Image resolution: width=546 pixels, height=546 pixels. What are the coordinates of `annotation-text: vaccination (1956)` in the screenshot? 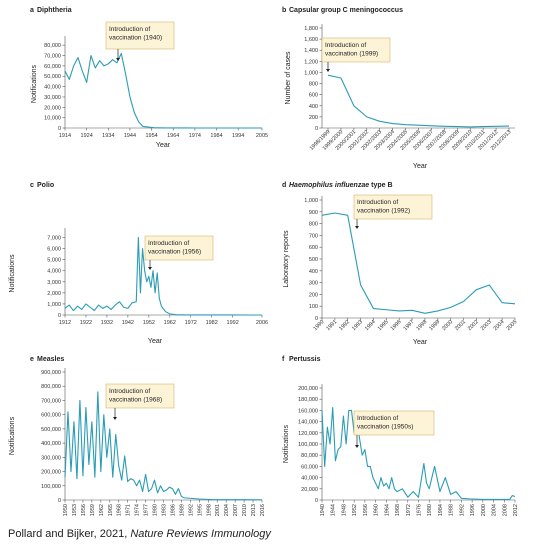 It's located at (174, 252).